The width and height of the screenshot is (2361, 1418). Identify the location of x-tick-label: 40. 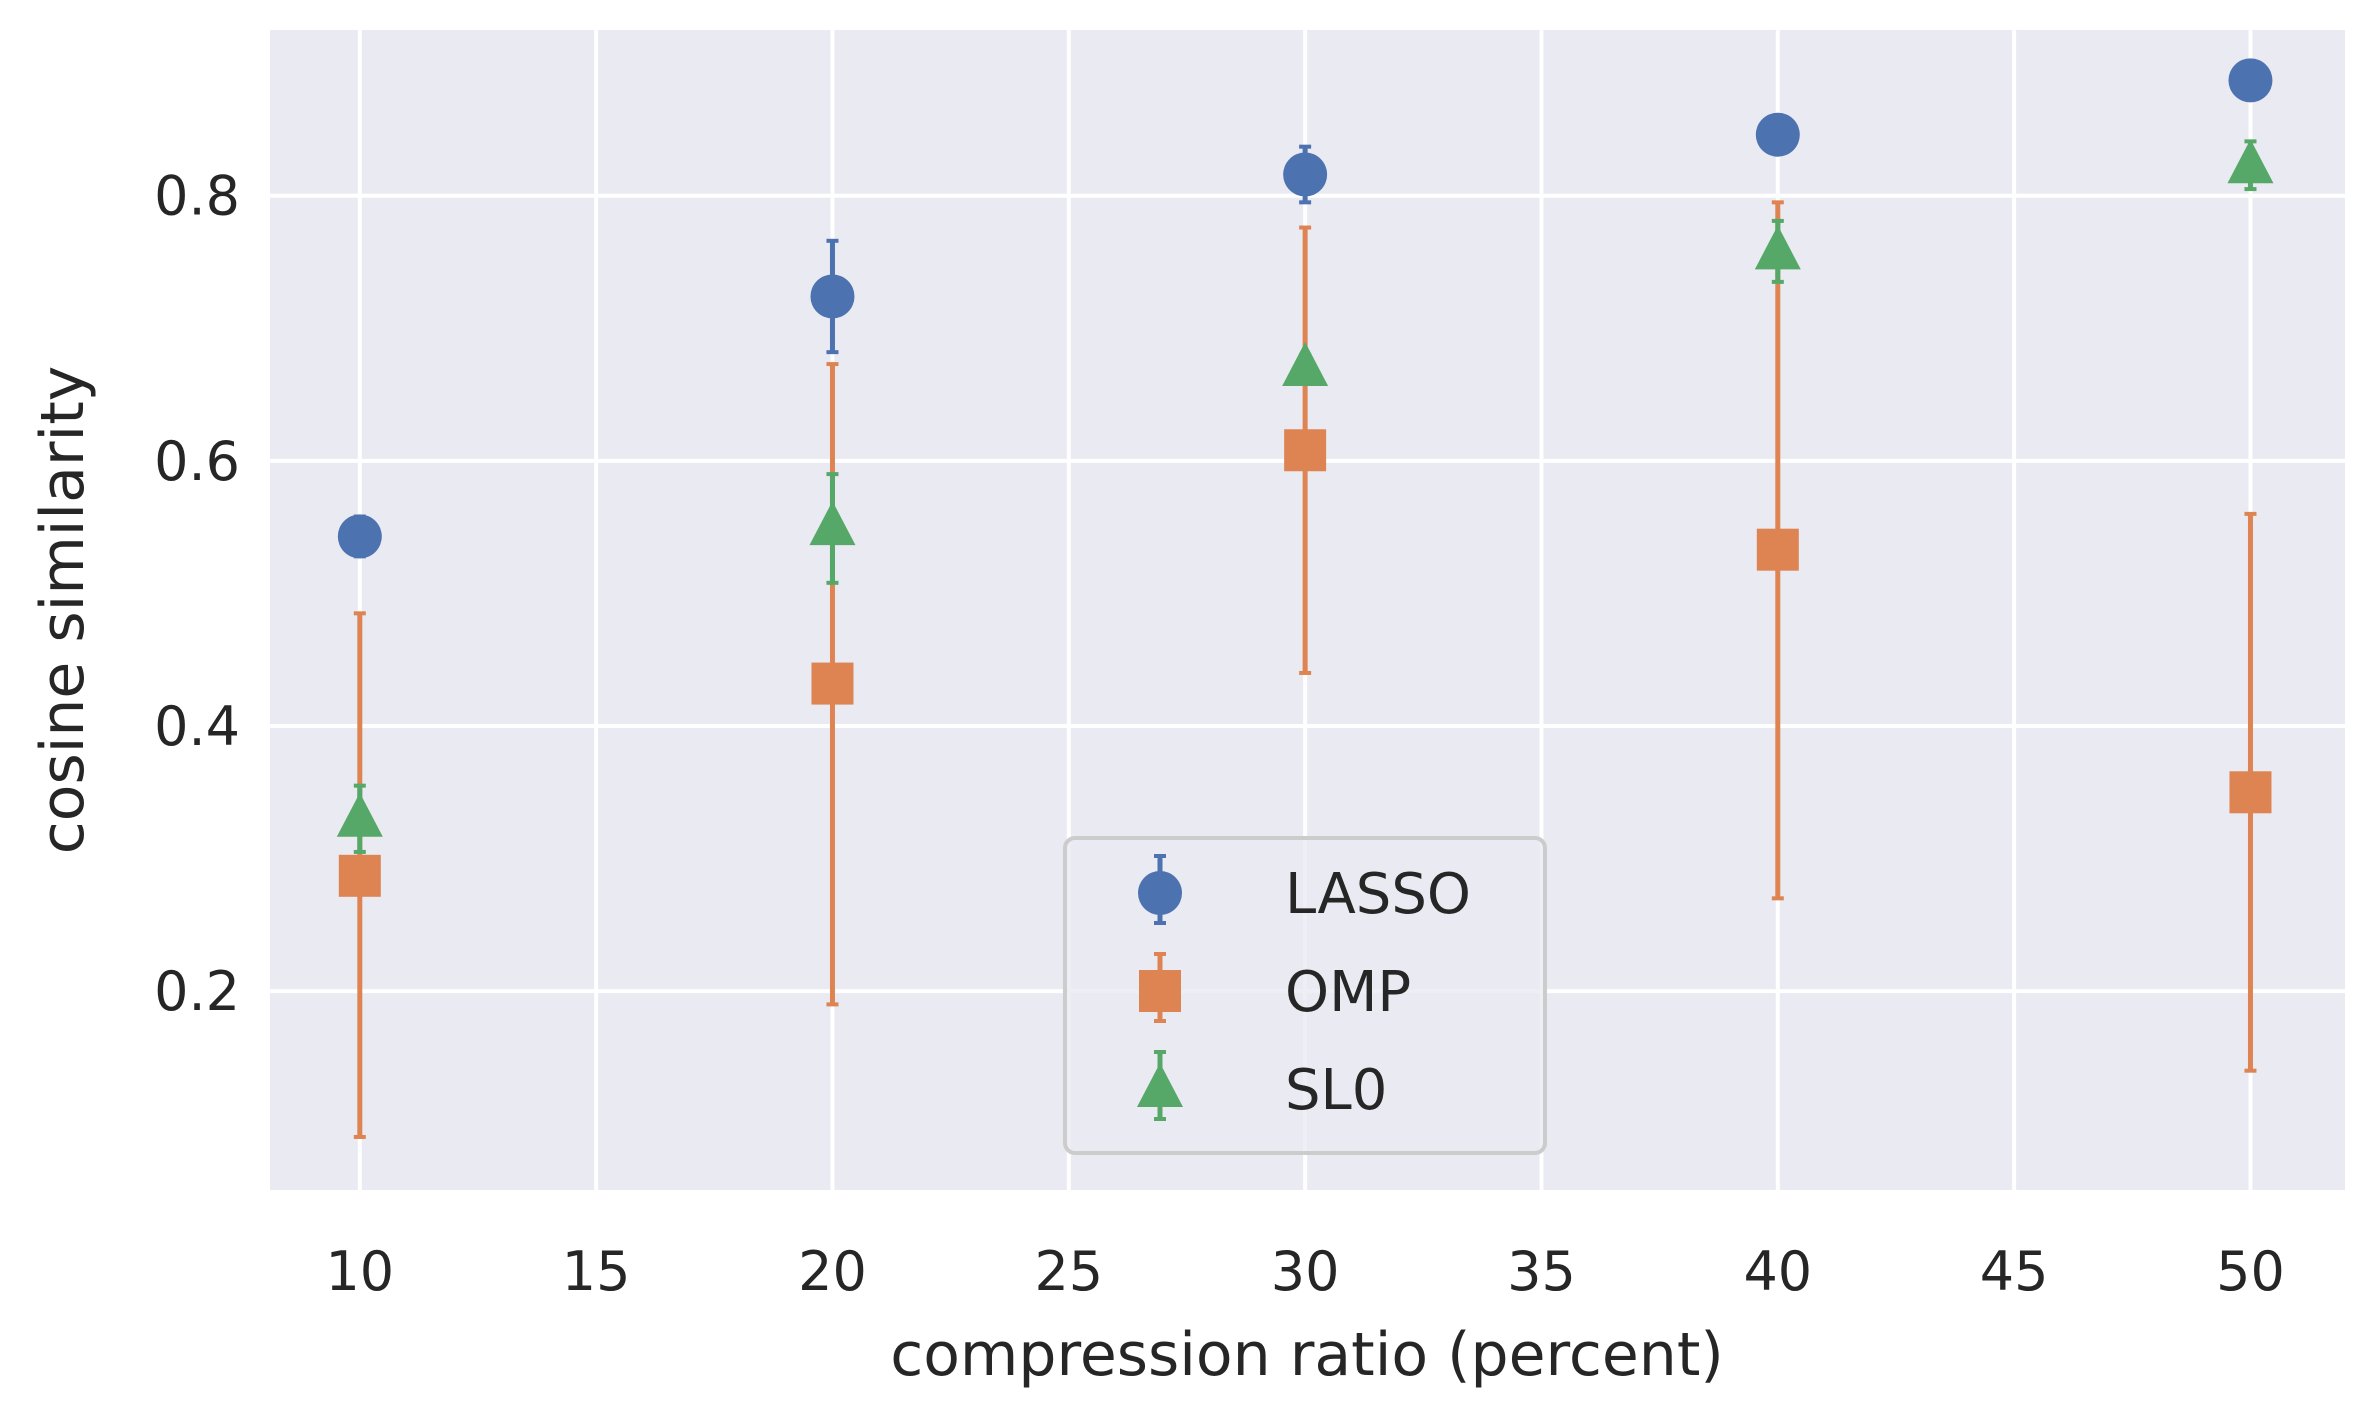
(1777, 1271).